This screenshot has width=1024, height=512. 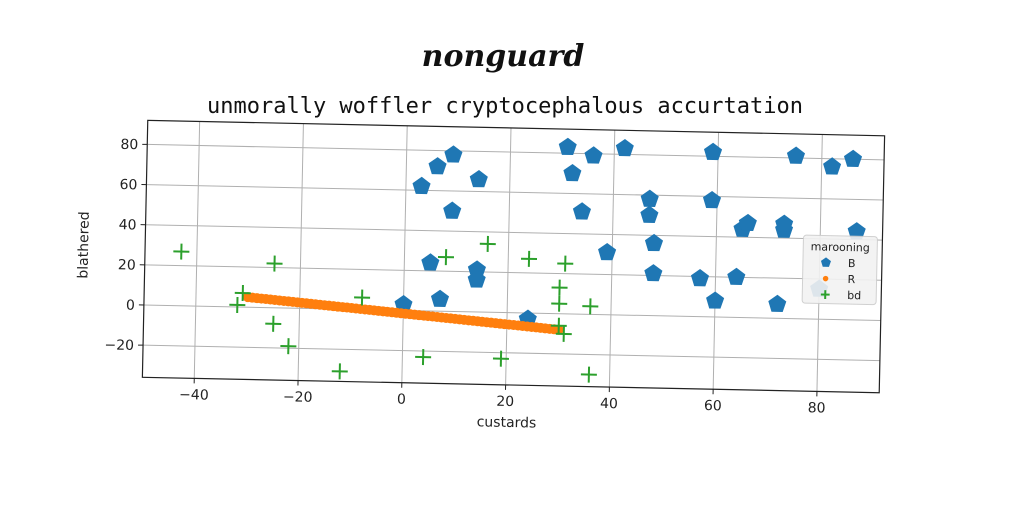 I want to click on x-tick-label: 20, so click(x=505, y=402).